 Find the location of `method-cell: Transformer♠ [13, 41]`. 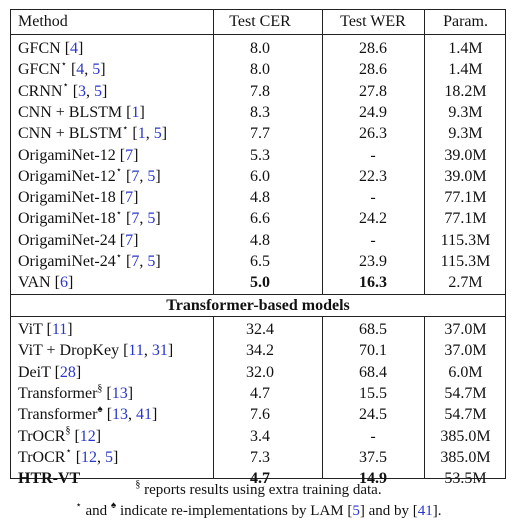

method-cell: Transformer♠ [13, 41] is located at coordinates (88, 413).